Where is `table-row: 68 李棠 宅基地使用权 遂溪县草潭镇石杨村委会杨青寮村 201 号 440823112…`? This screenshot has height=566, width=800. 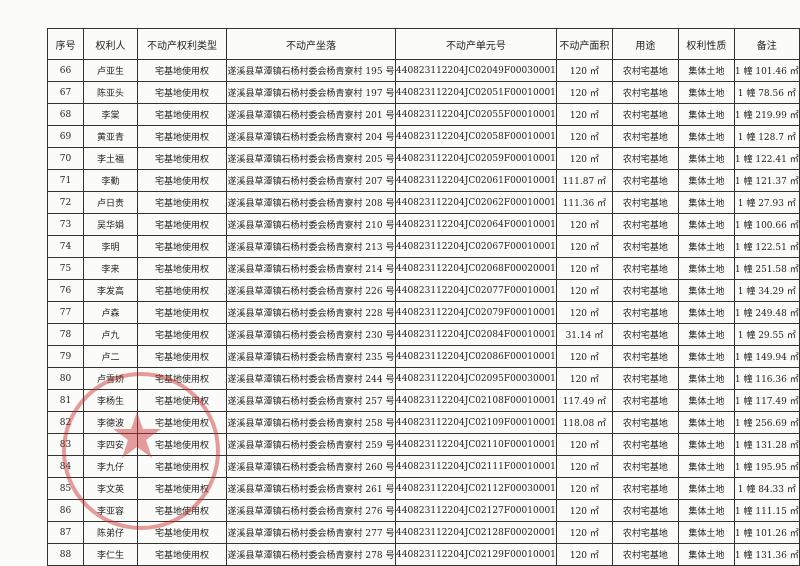
table-row: 68 李棠 宅基地使用权 遂溪县草潭镇石杨村委会杨青寮村 201 号 440823112… is located at coordinates (423, 114).